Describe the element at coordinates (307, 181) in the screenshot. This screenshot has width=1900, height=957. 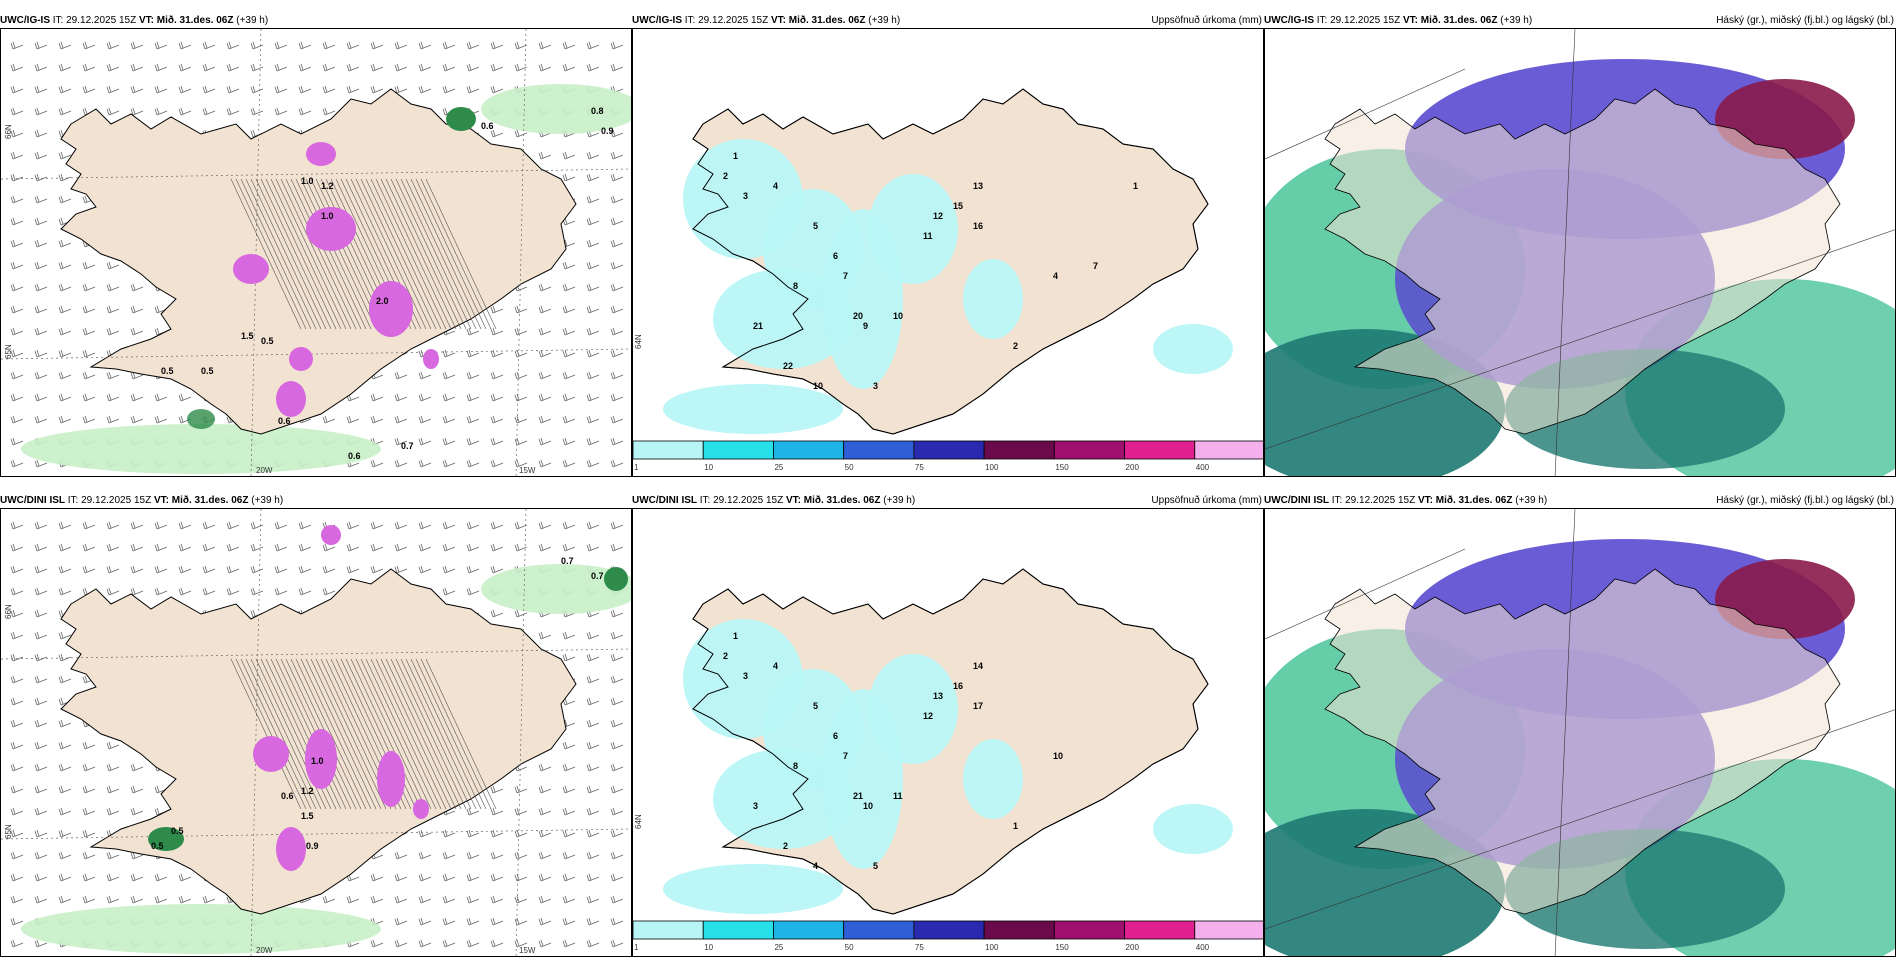
I see `precip-value-label: 1.0` at that location.